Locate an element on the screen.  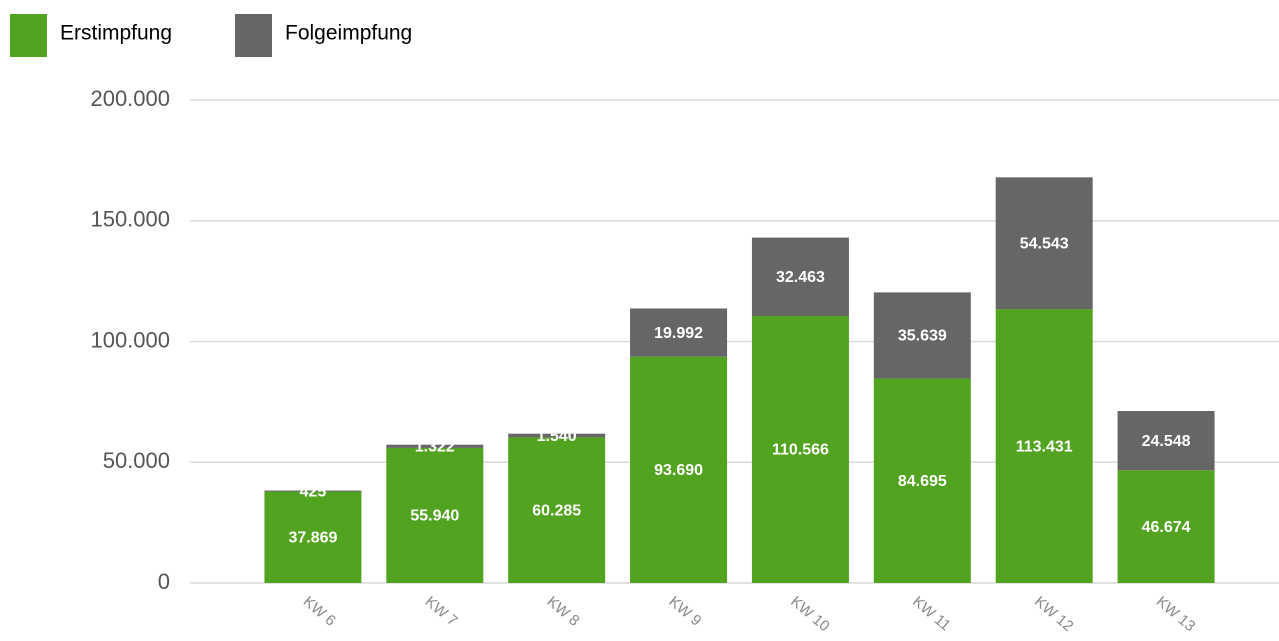
data-label: 32.463 is located at coordinates (800, 277).